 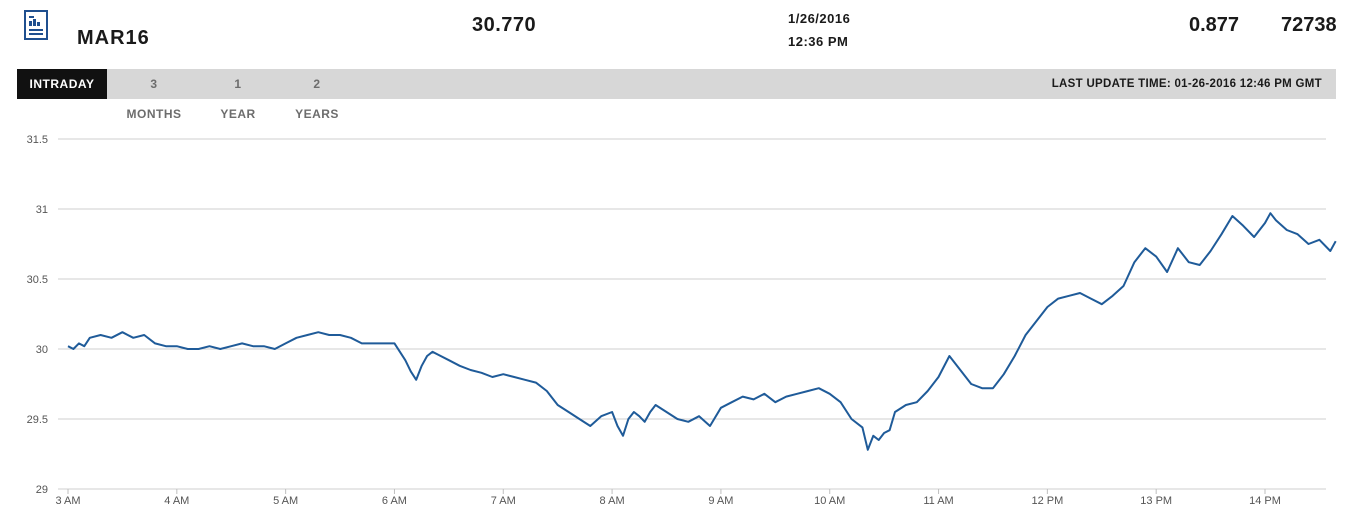 I want to click on x-tick-label: 6 AM, so click(x=394, y=501).